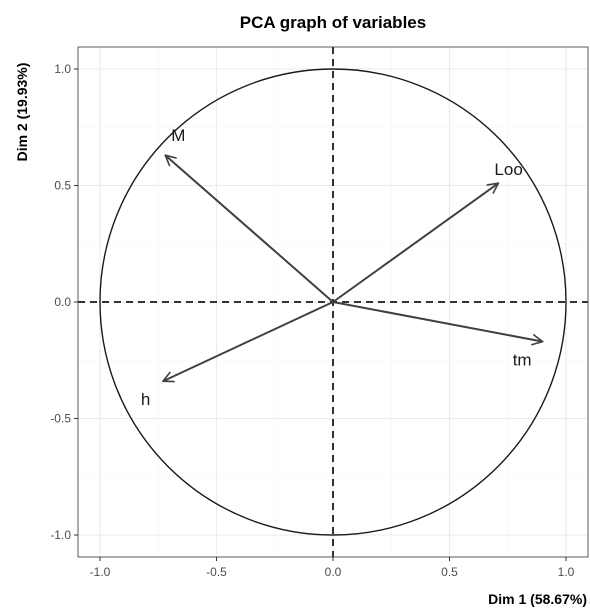 The height and width of the screenshot is (609, 590). What do you see at coordinates (438, 323) in the screenshot?
I see `arrow-tm` at bounding box center [438, 323].